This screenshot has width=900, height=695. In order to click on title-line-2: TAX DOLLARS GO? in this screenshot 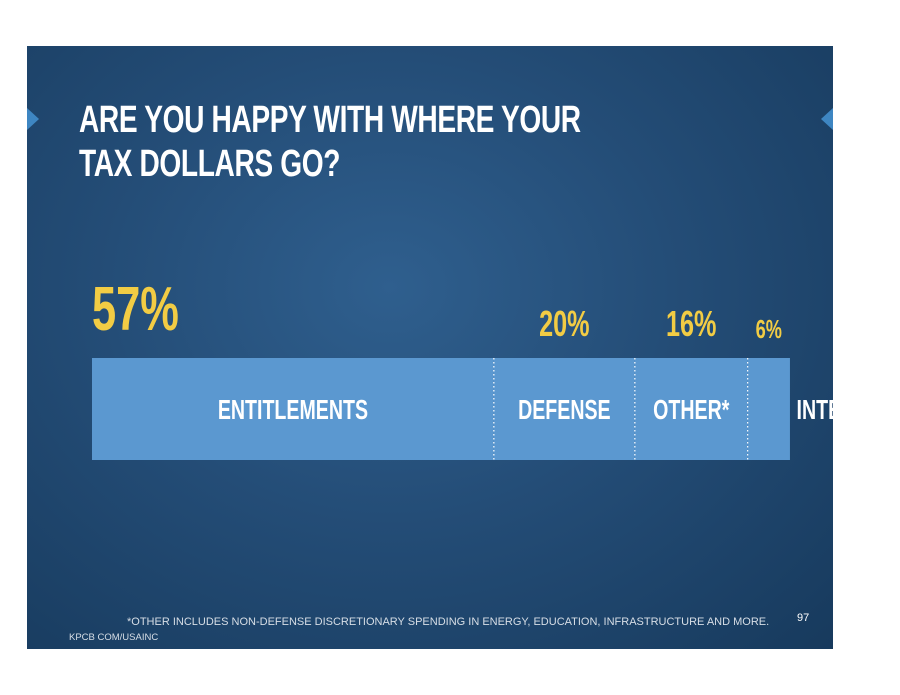, I will do `click(210, 164)`.